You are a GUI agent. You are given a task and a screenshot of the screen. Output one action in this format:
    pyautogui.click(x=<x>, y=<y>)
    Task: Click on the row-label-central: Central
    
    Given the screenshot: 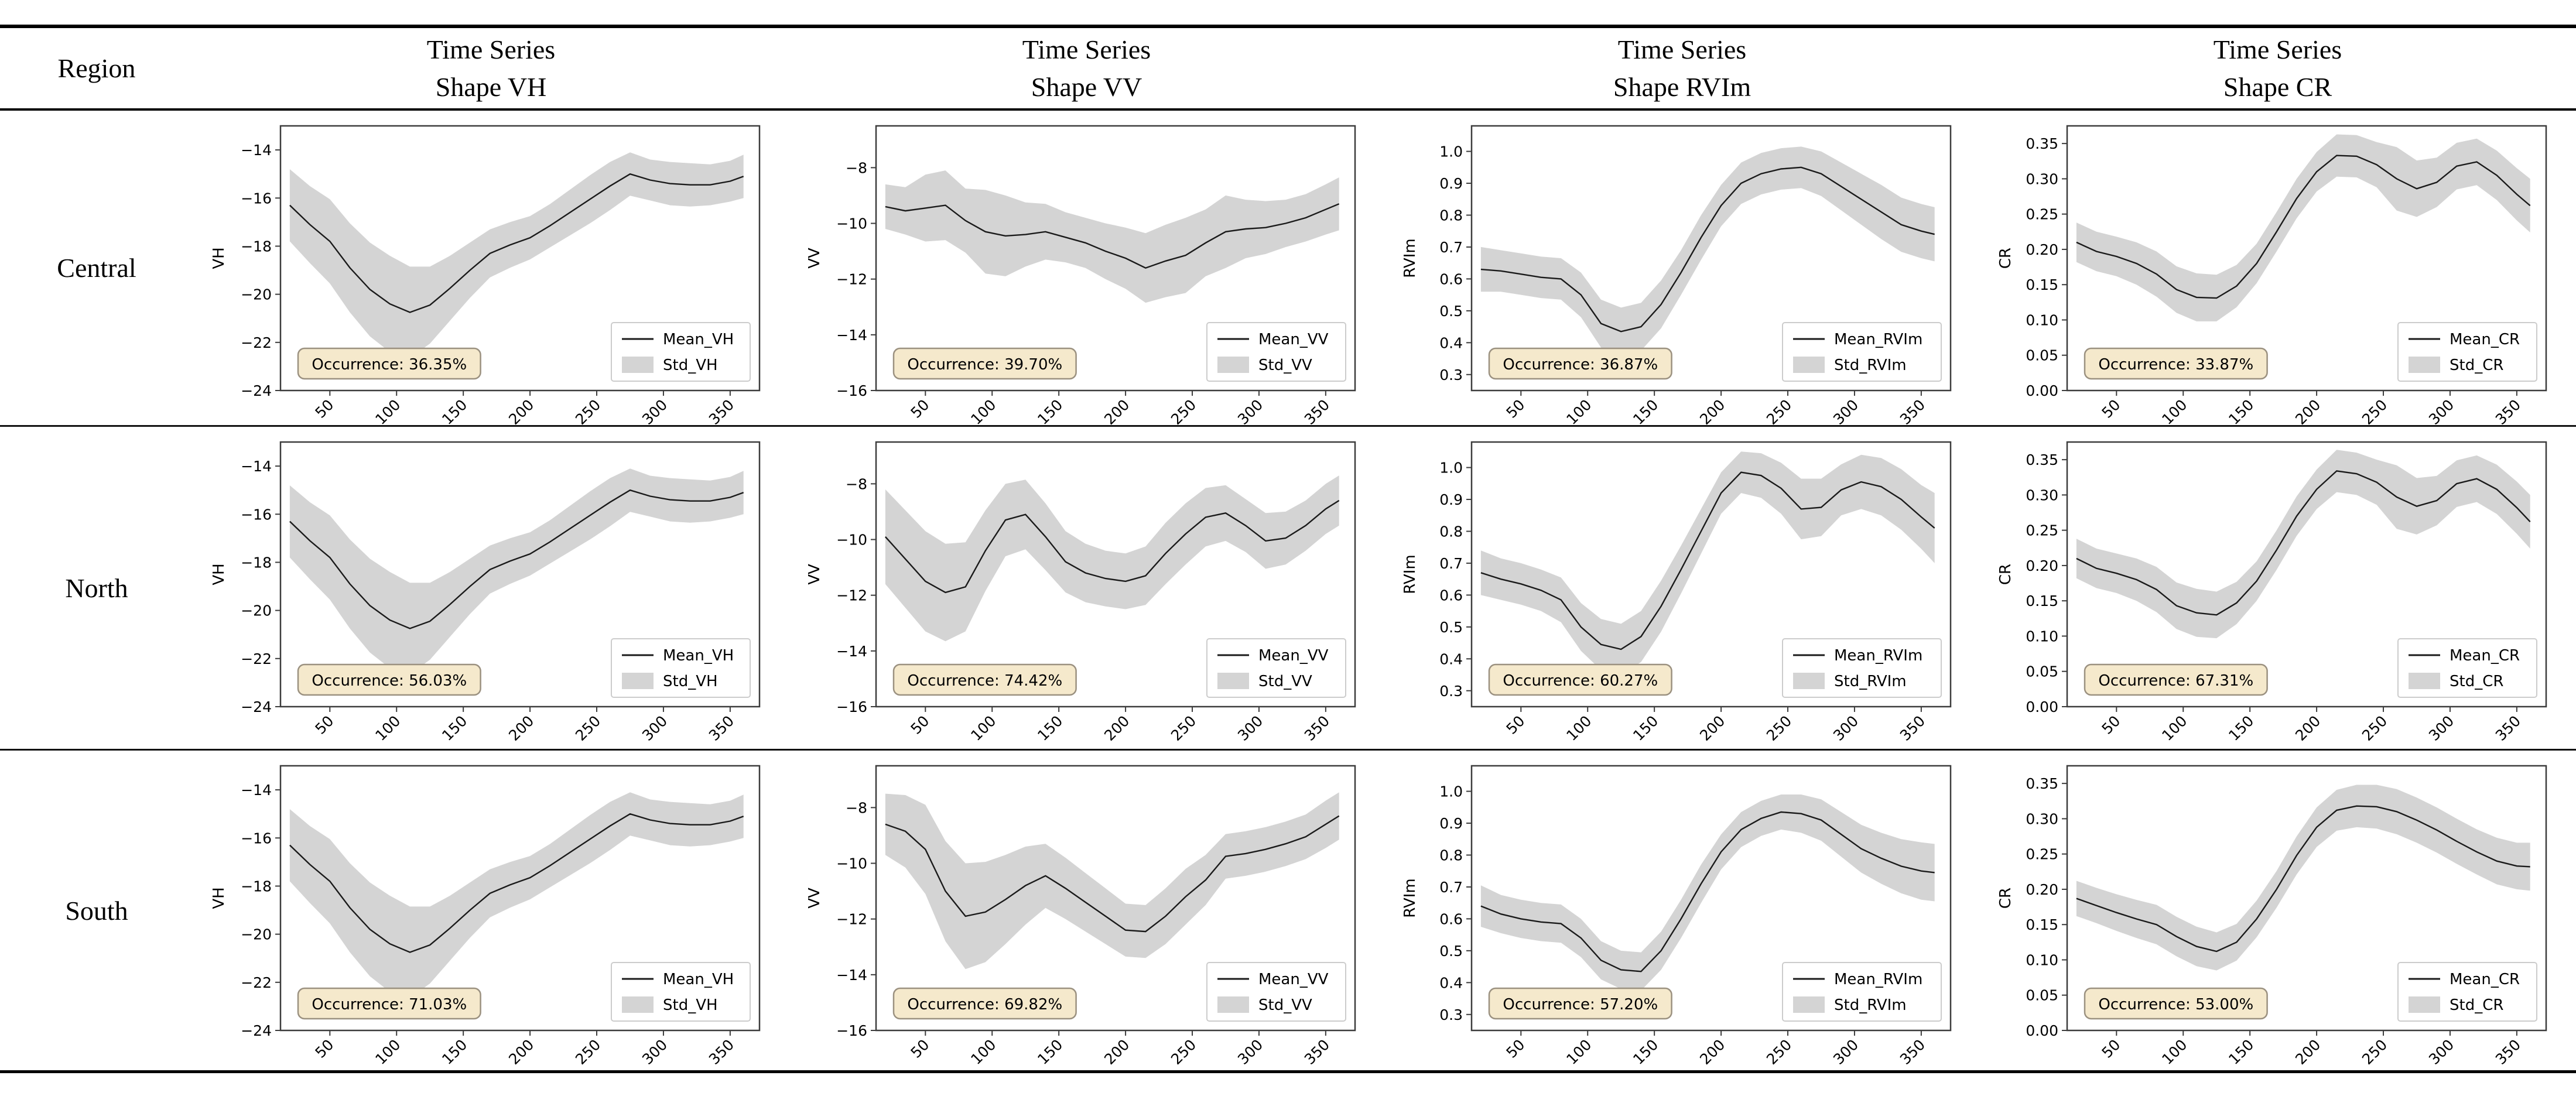 What is the action you would take?
    pyautogui.click(x=97, y=268)
    